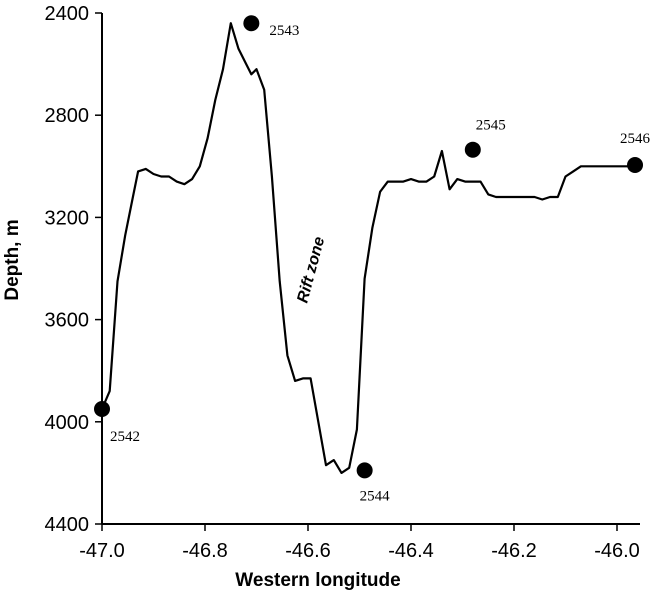  I want to click on x-tick-label: -46.2, so click(514, 551).